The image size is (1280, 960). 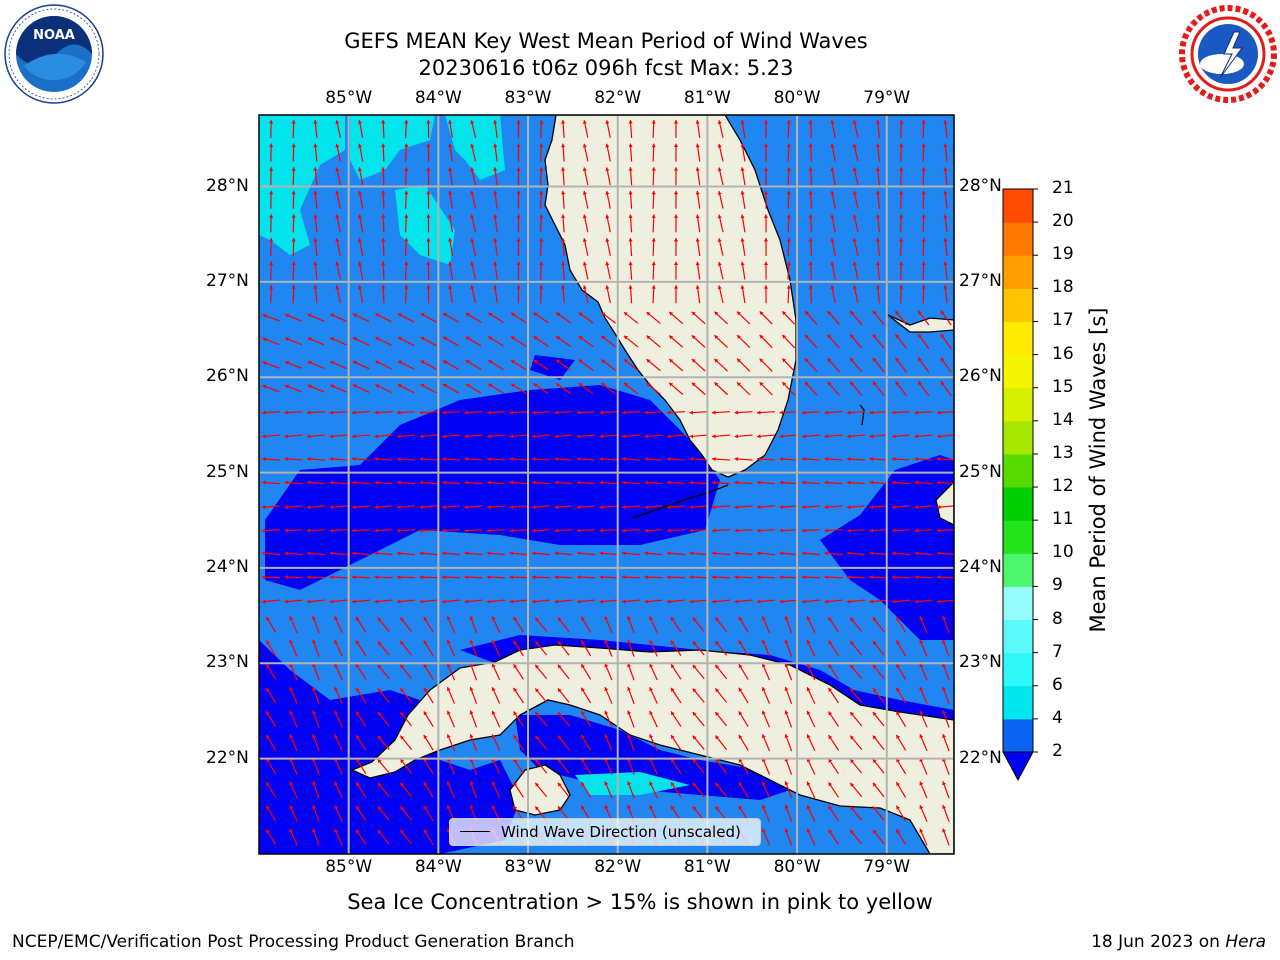 I want to click on colorbar-tick-label: 17, so click(x=1063, y=320).